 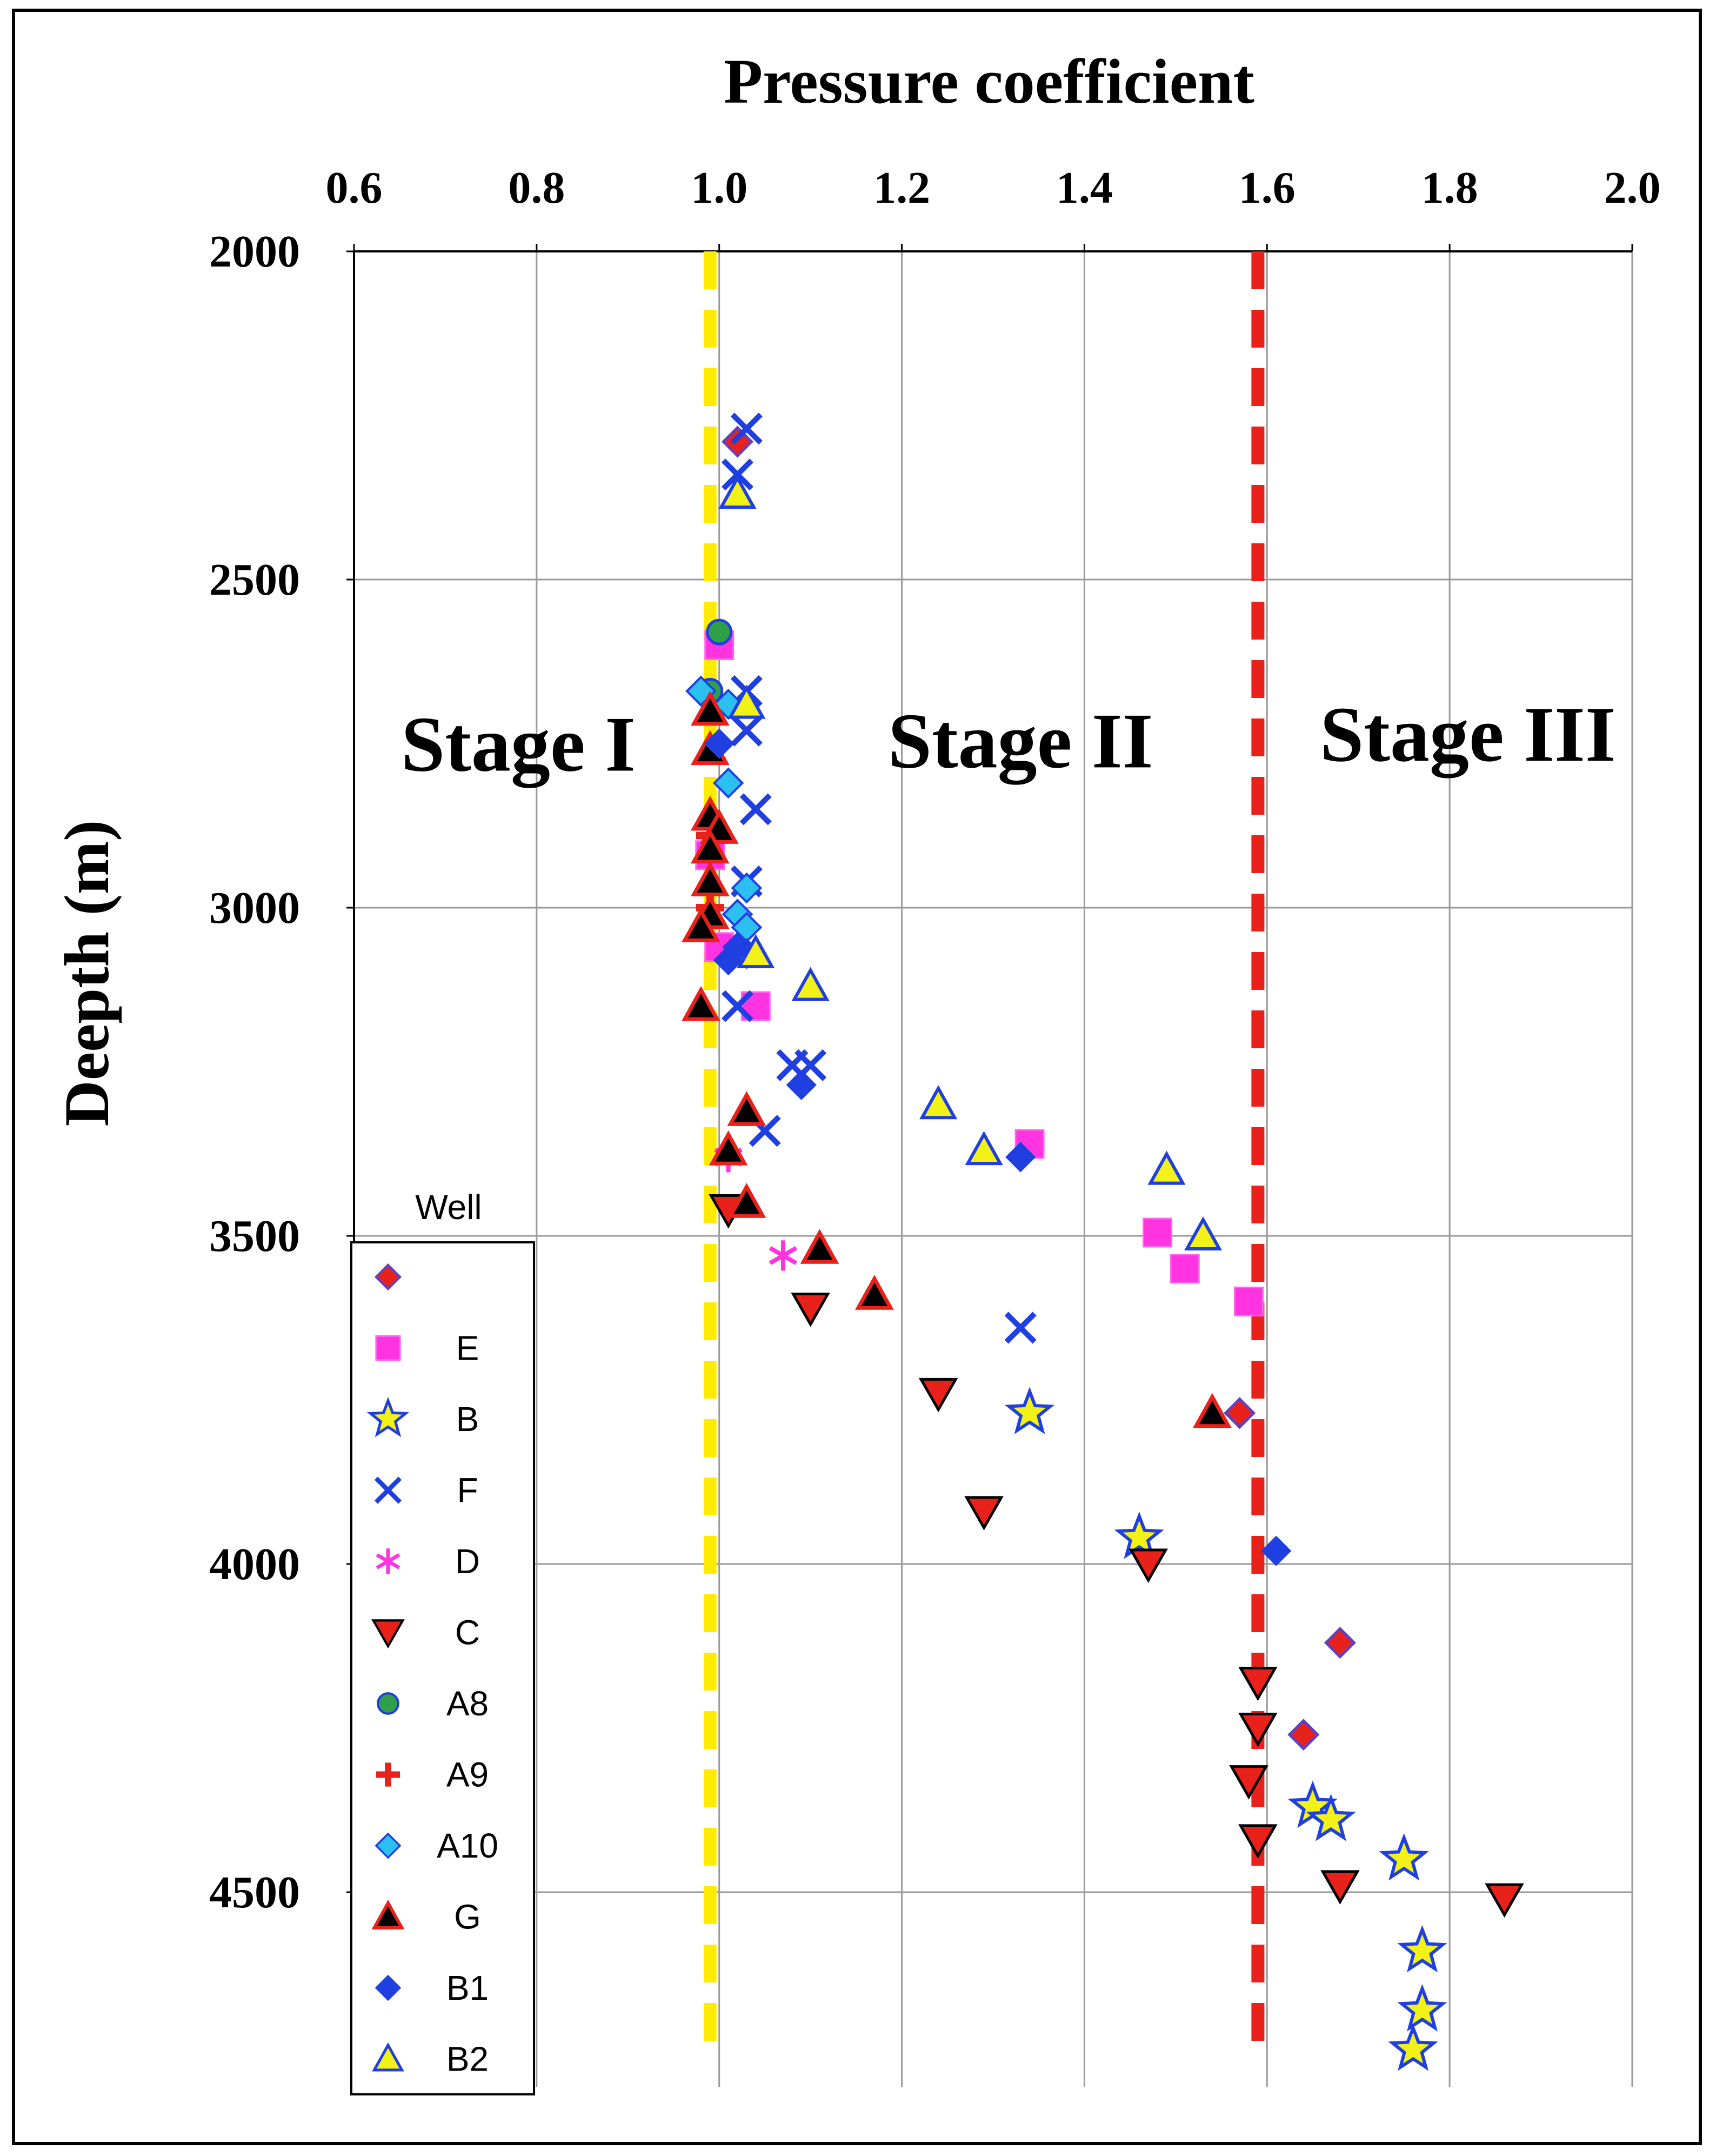 I want to click on x-tick-labels: 0.6 0.8 1.0 1.2 1.4 1.6 1.8 2.0, so click(x=994, y=207).